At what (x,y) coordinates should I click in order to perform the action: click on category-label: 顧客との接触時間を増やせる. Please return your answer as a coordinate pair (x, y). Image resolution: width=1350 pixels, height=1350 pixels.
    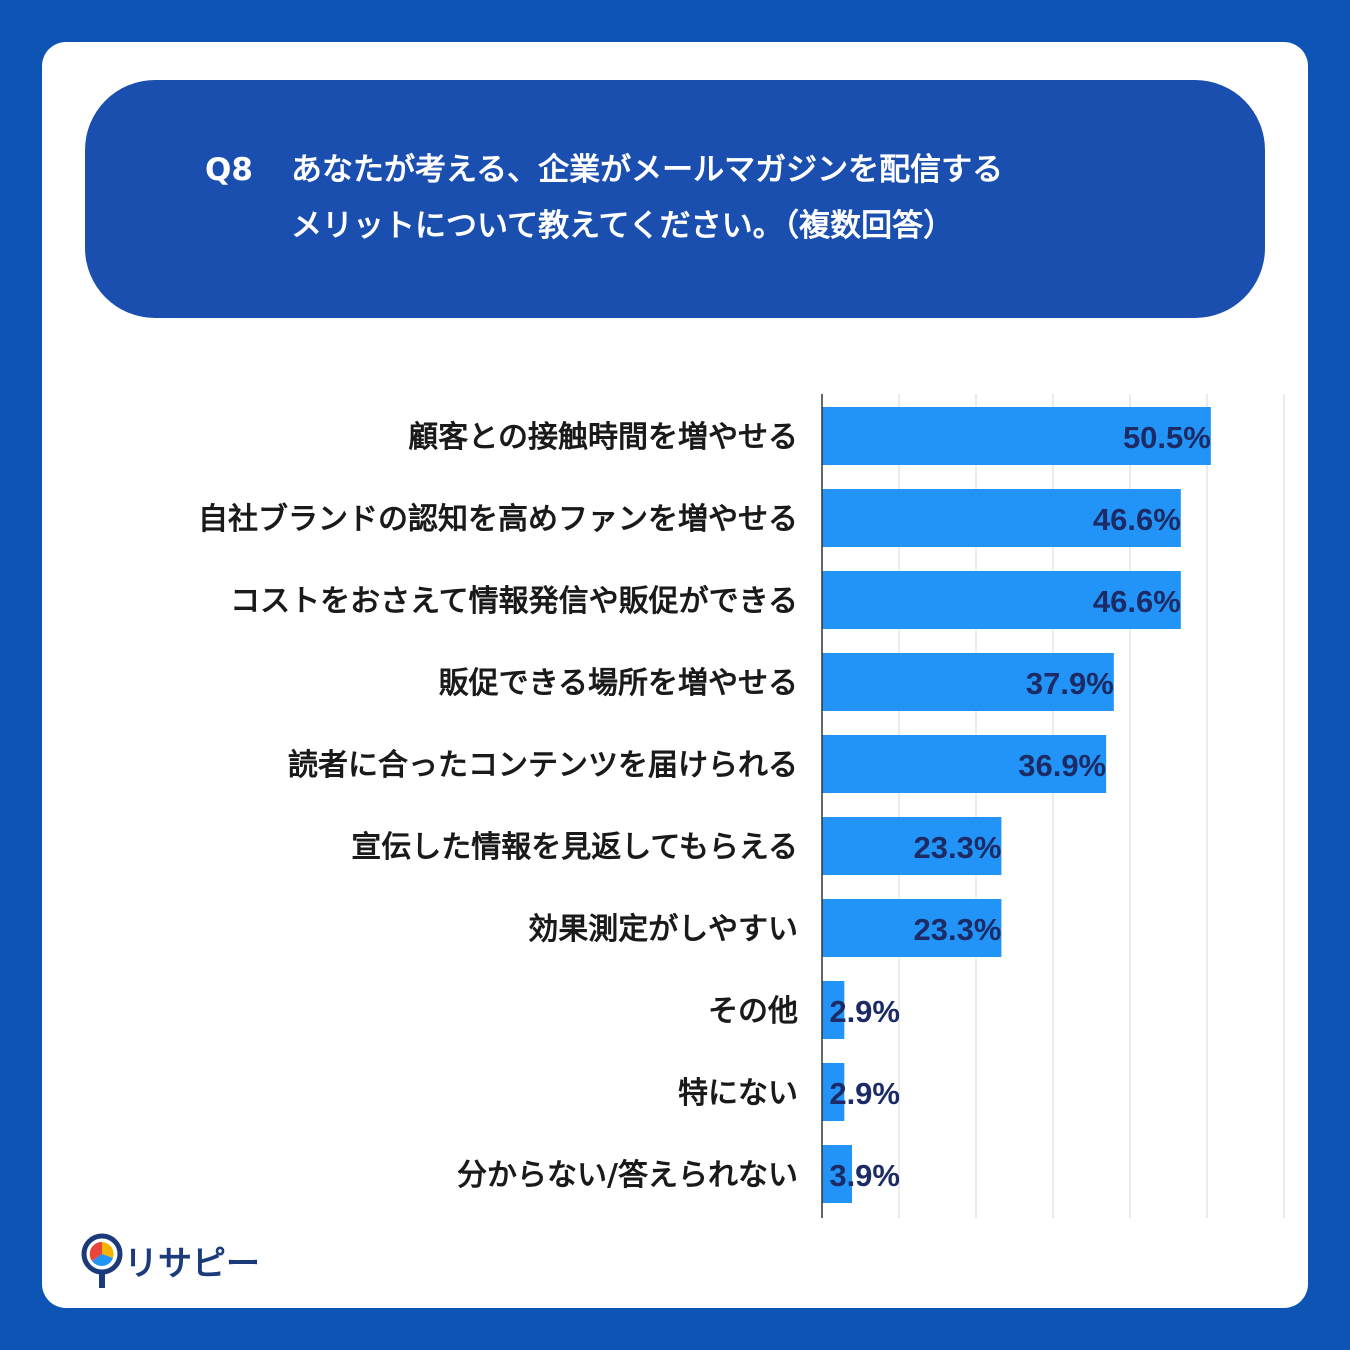
    Looking at the image, I should click on (603, 437).